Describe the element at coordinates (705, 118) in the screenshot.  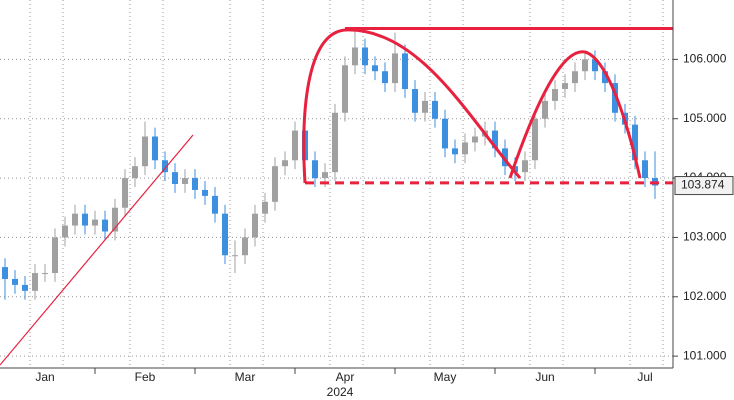
I see `y-tick-label: 105.000` at that location.